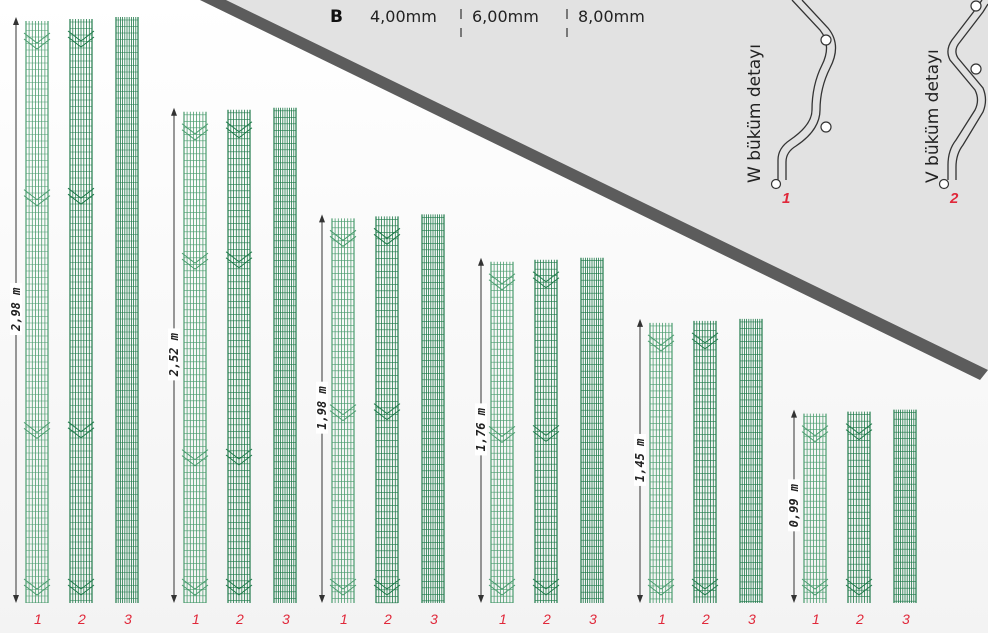 The height and width of the screenshot is (633, 988). I want to click on wire-size-2: 6,00mm, so click(505, 16).